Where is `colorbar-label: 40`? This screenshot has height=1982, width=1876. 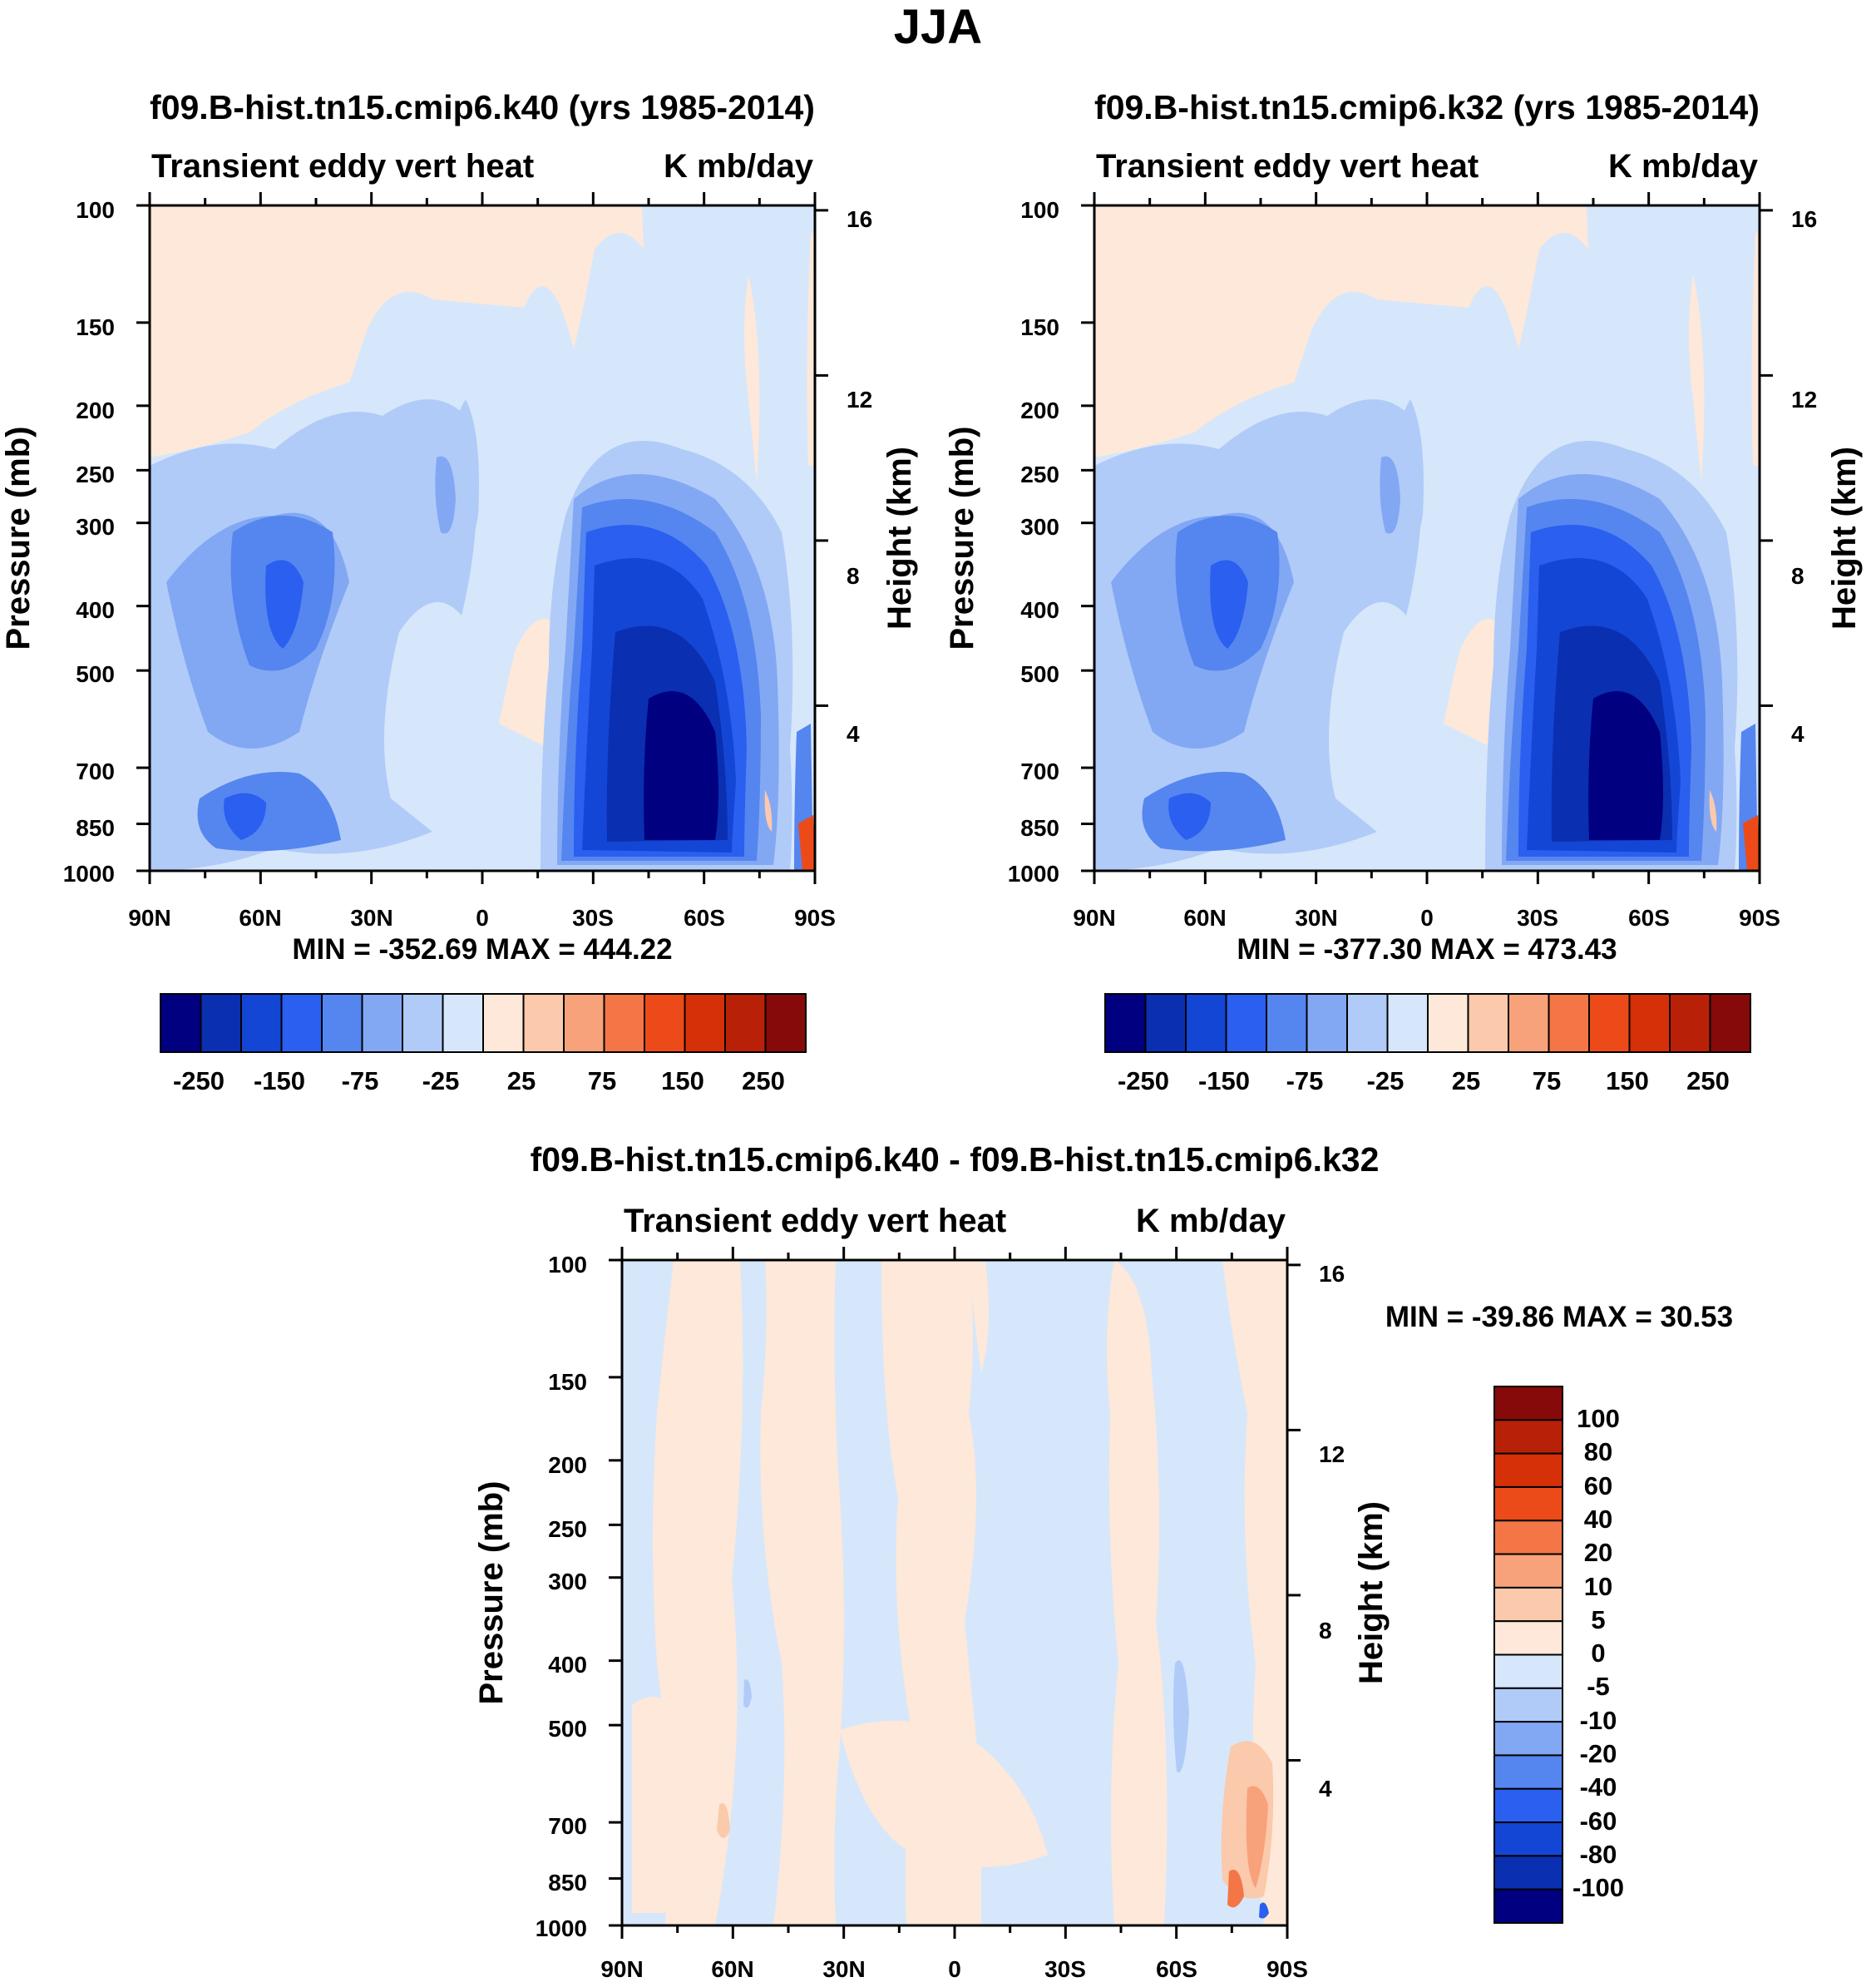 colorbar-label: 40 is located at coordinates (1598, 1519).